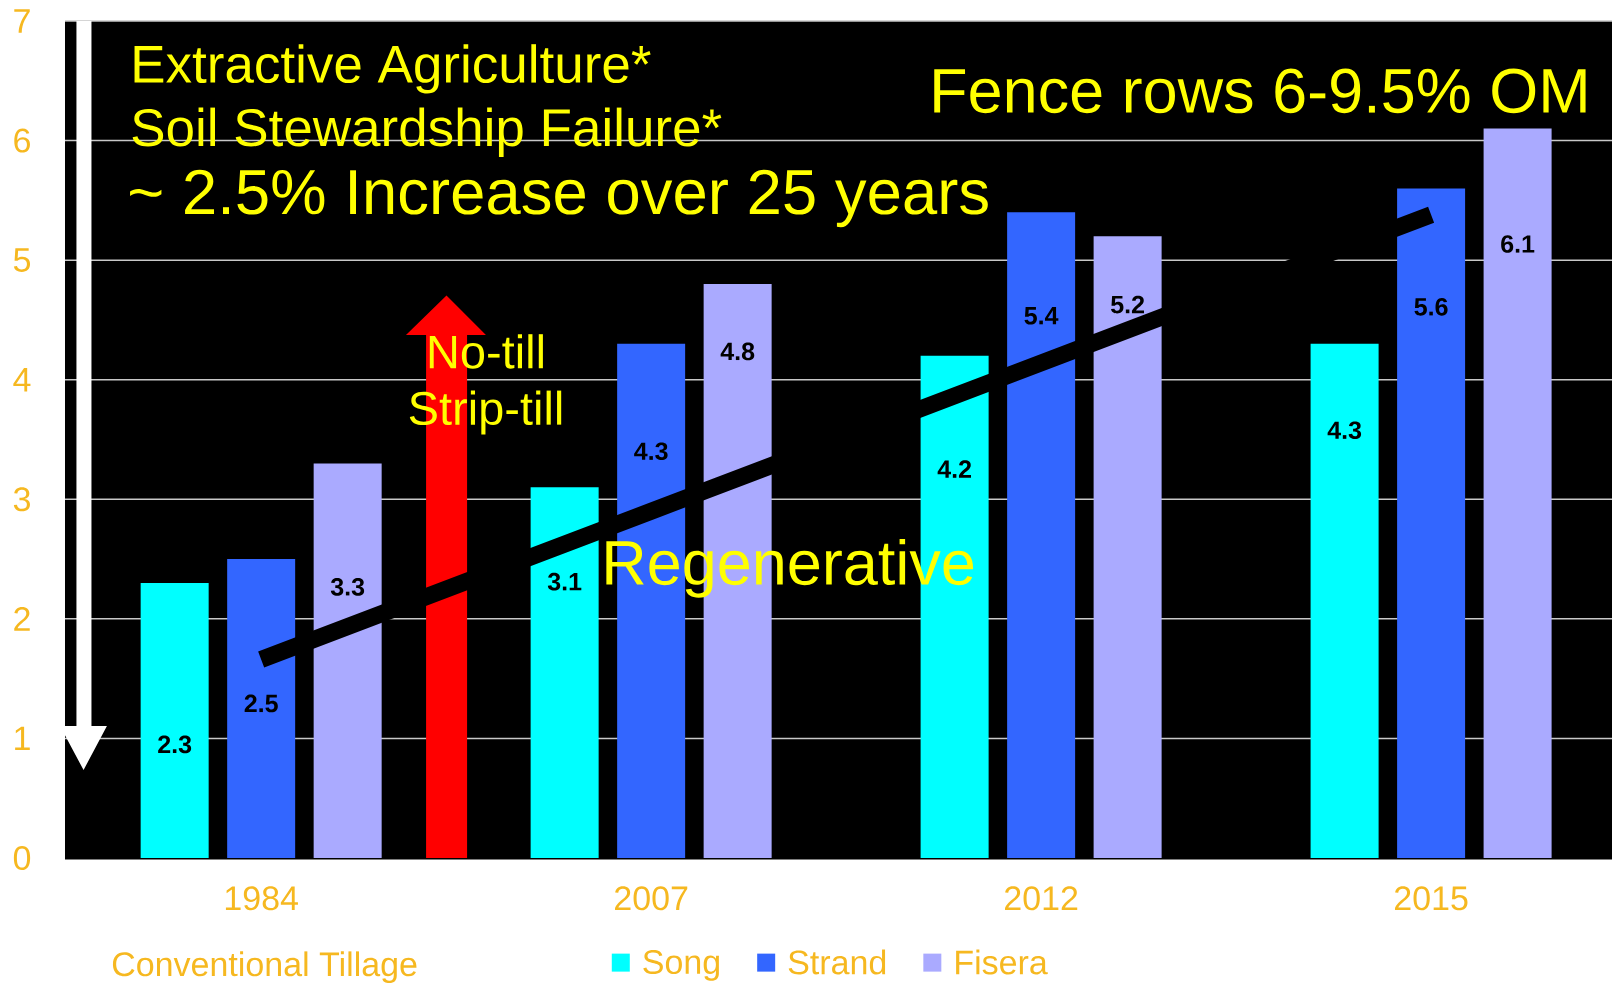  Describe the element at coordinates (564, 581) in the screenshot. I see `data-label: 3.1` at that location.